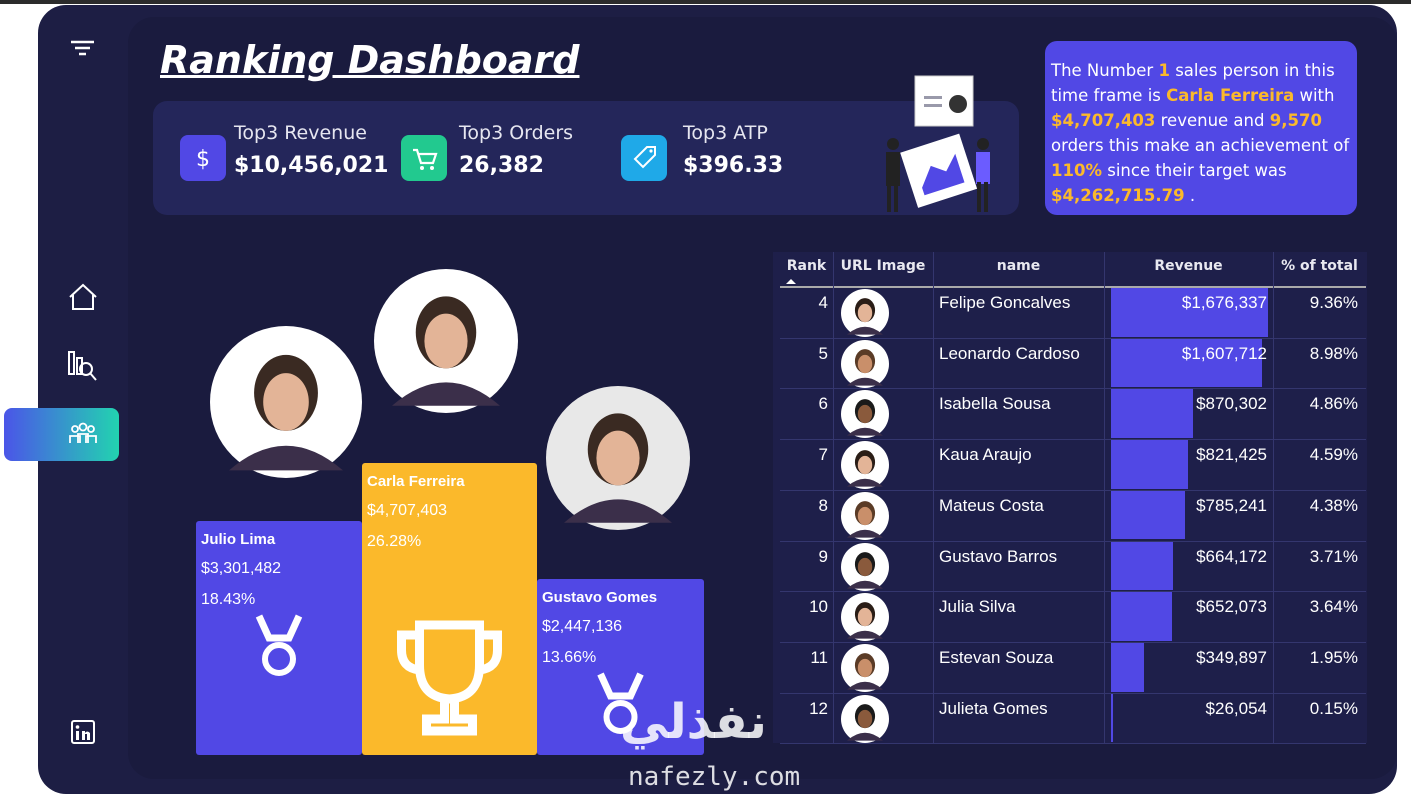  Describe the element at coordinates (725, 133) in the screenshot. I see `kpi-label: Top3 ATP` at that location.